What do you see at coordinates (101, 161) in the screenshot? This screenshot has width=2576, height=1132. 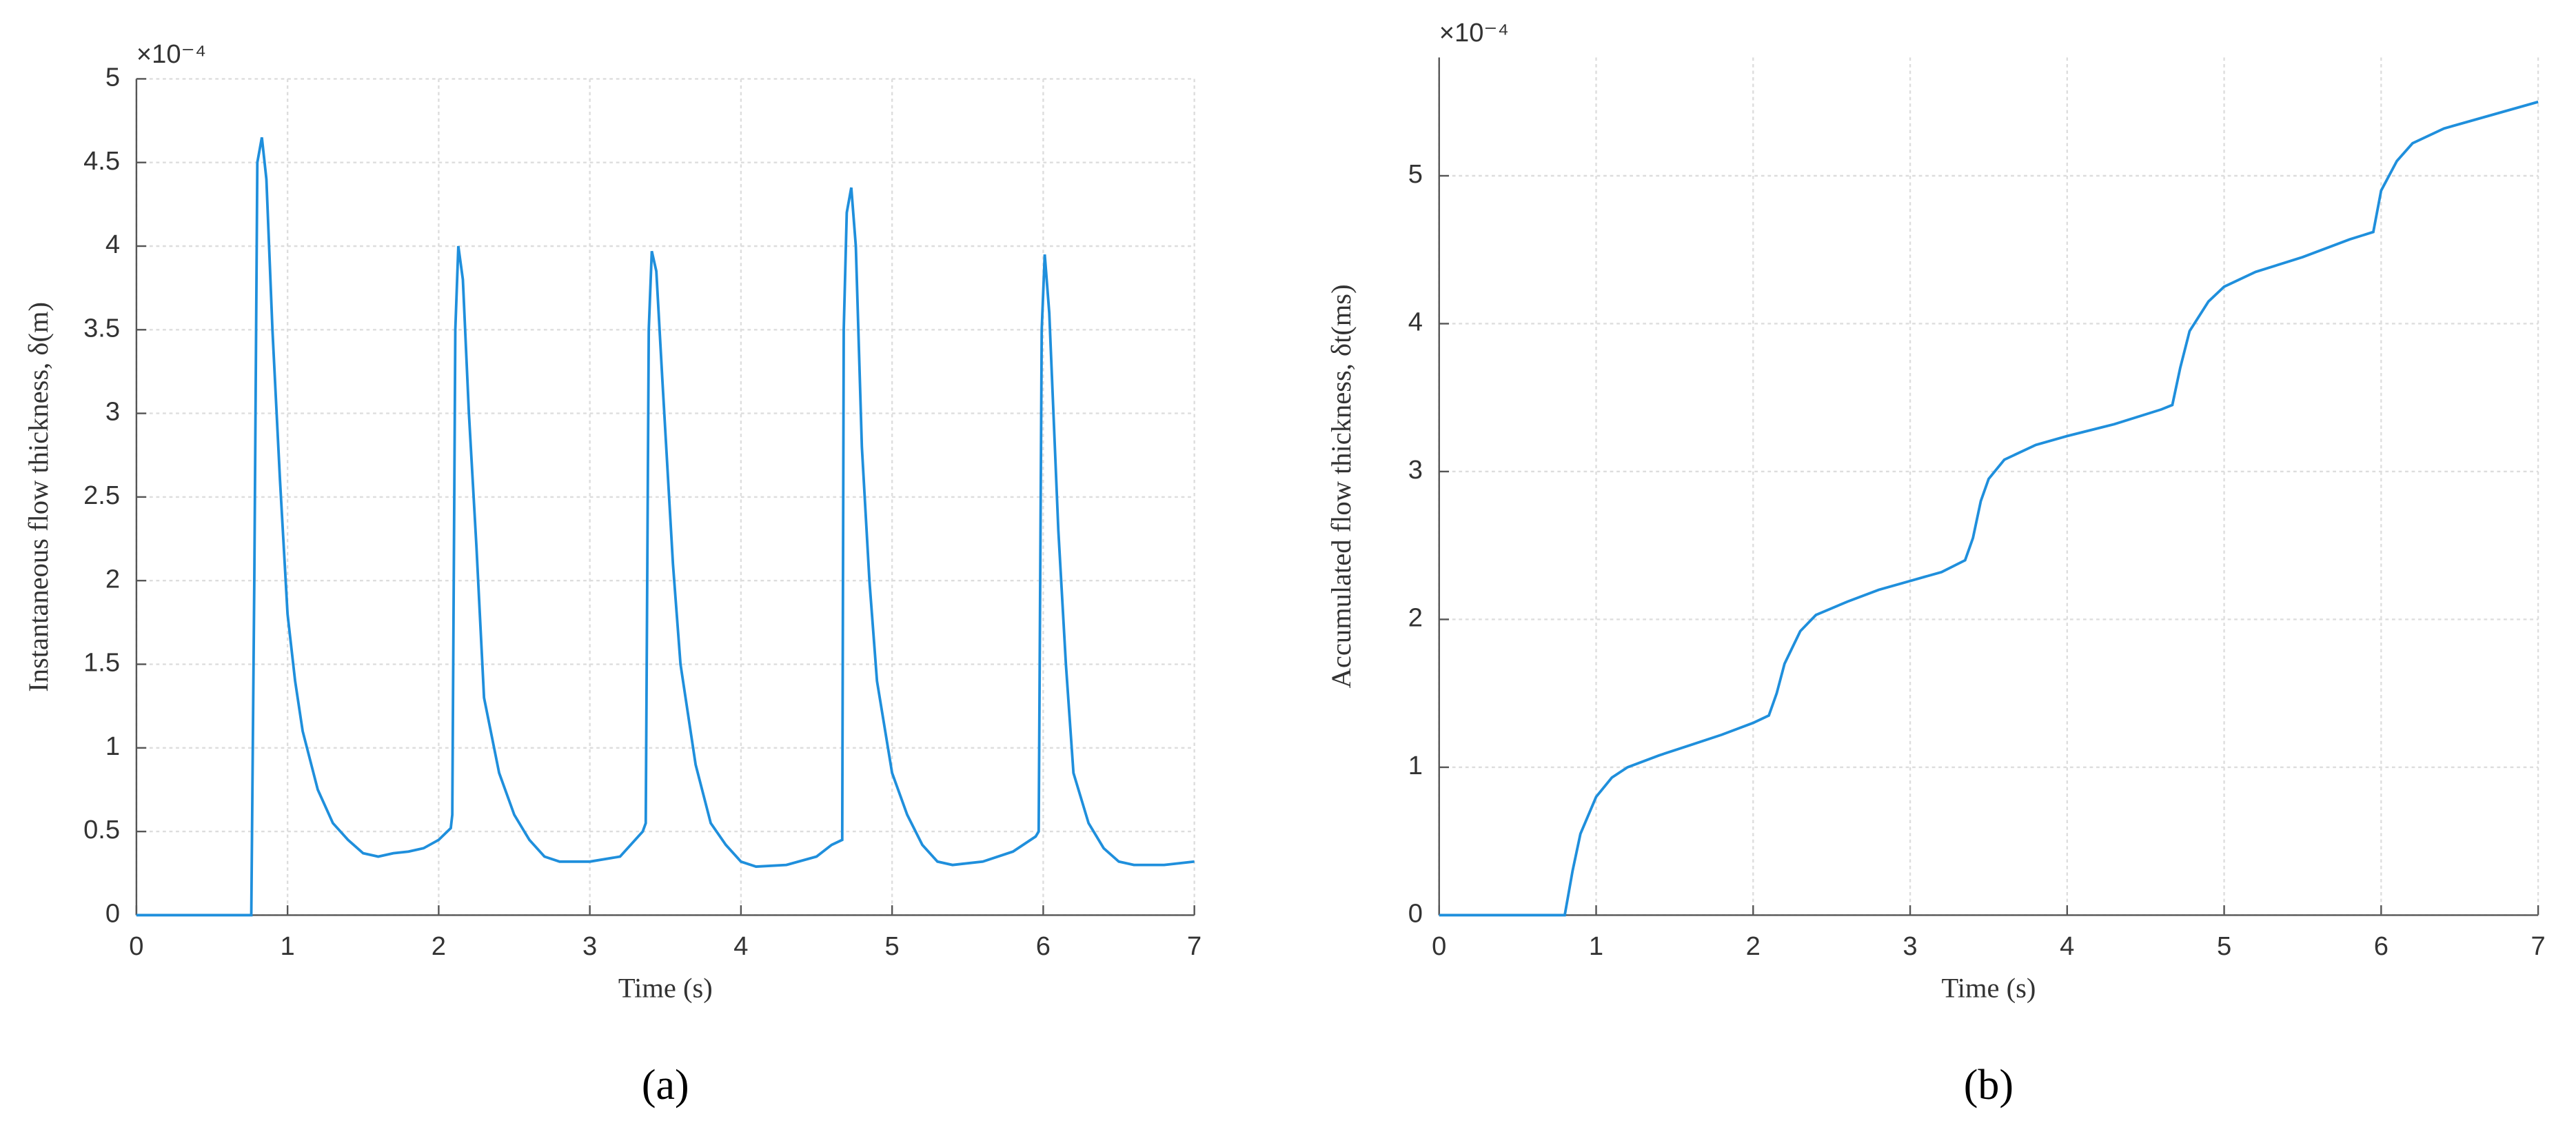 I see `y-tick-label: 4.5` at bounding box center [101, 161].